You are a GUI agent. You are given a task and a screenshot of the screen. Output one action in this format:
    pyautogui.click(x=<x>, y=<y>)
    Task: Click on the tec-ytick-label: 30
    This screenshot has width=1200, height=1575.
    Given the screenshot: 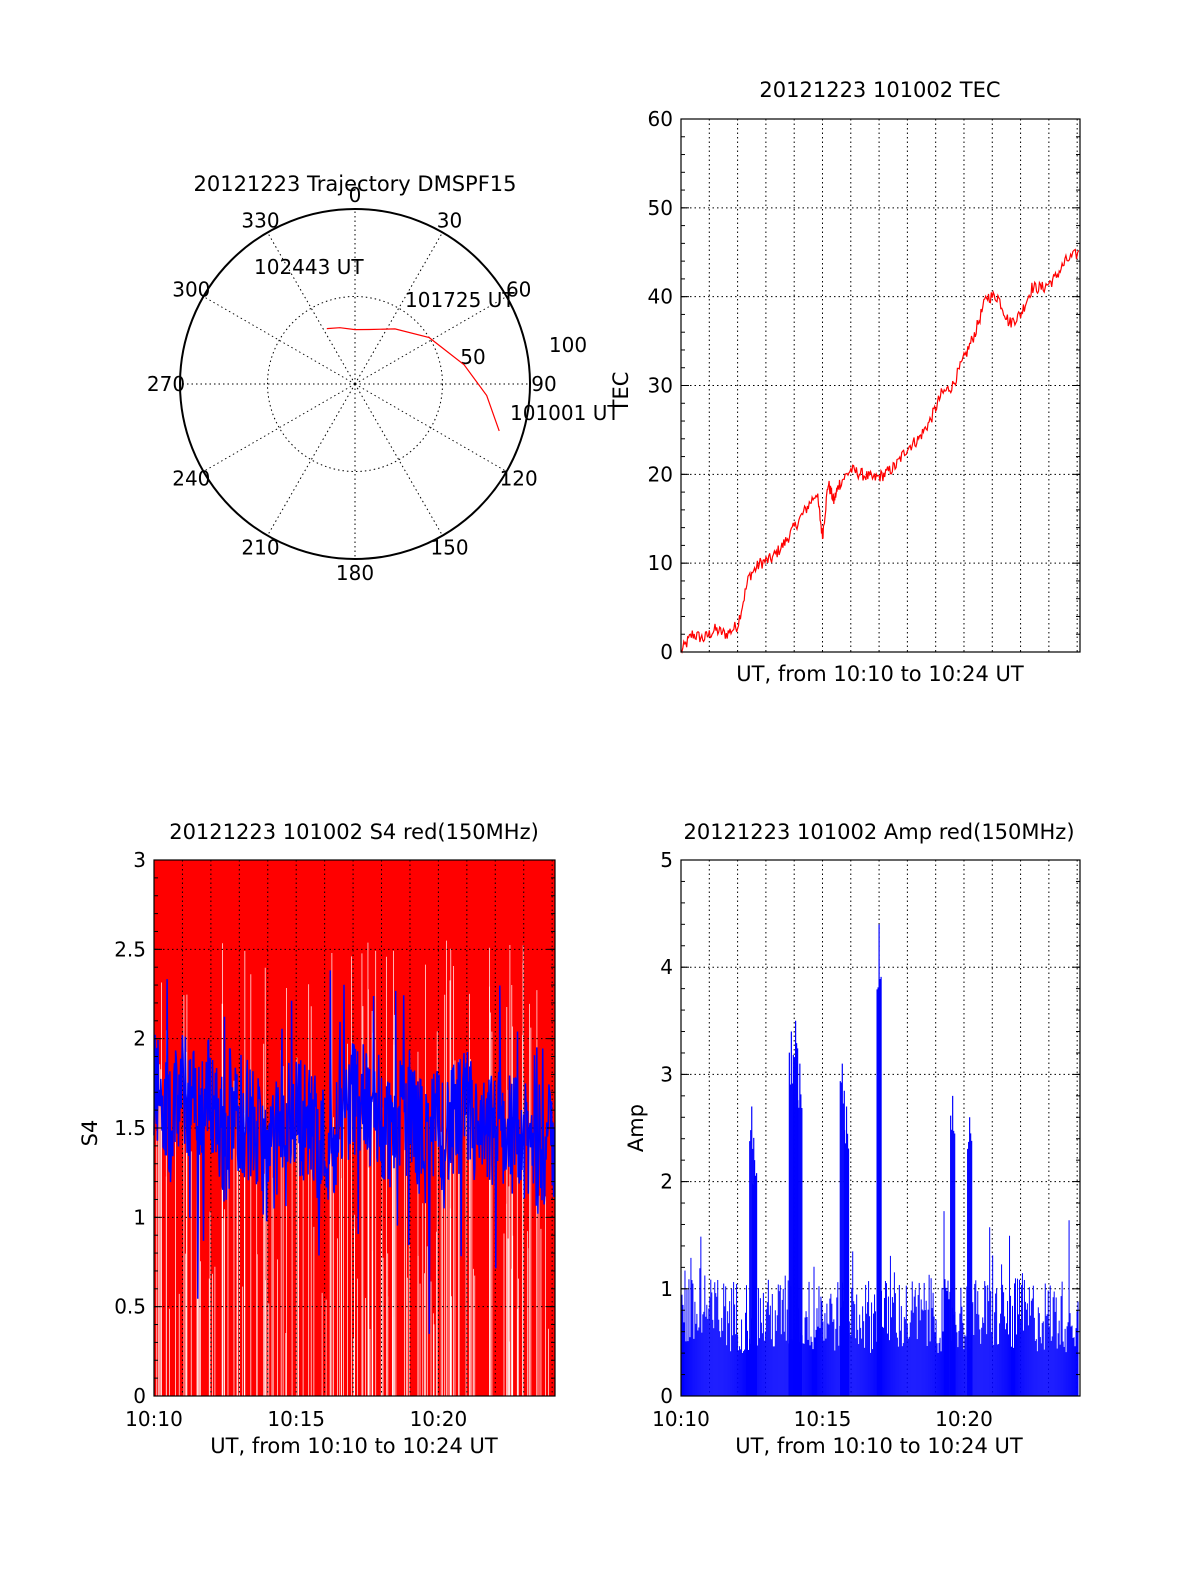 What is the action you would take?
    pyautogui.click(x=660, y=386)
    